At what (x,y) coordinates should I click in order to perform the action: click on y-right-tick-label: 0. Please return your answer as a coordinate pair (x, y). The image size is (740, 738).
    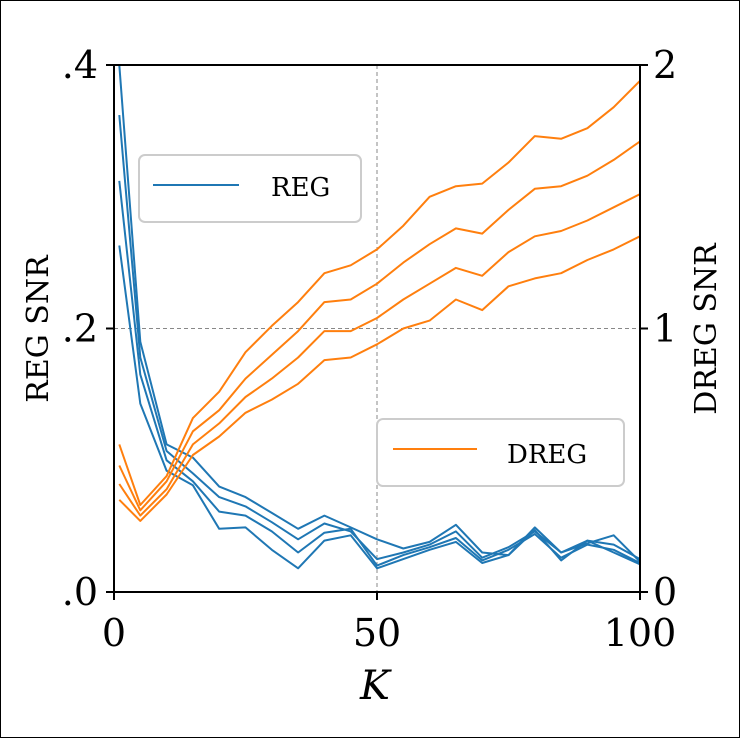
    Looking at the image, I should click on (665, 592).